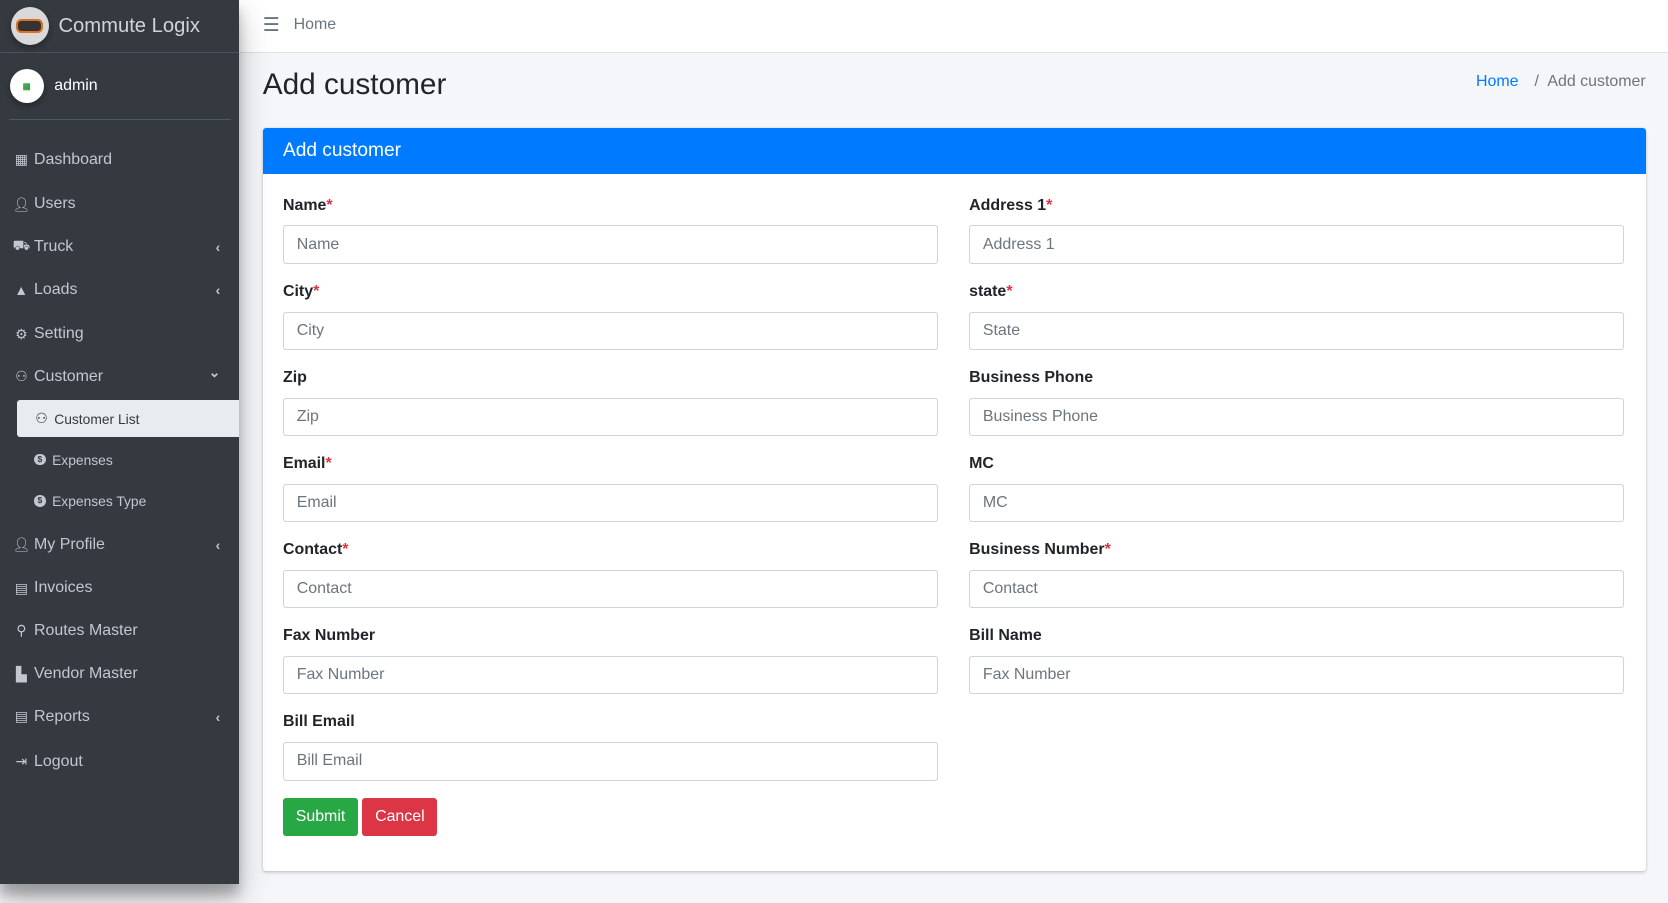 The image size is (1668, 903). What do you see at coordinates (69, 376) in the screenshot?
I see `sidebar-item-label: Customer` at bounding box center [69, 376].